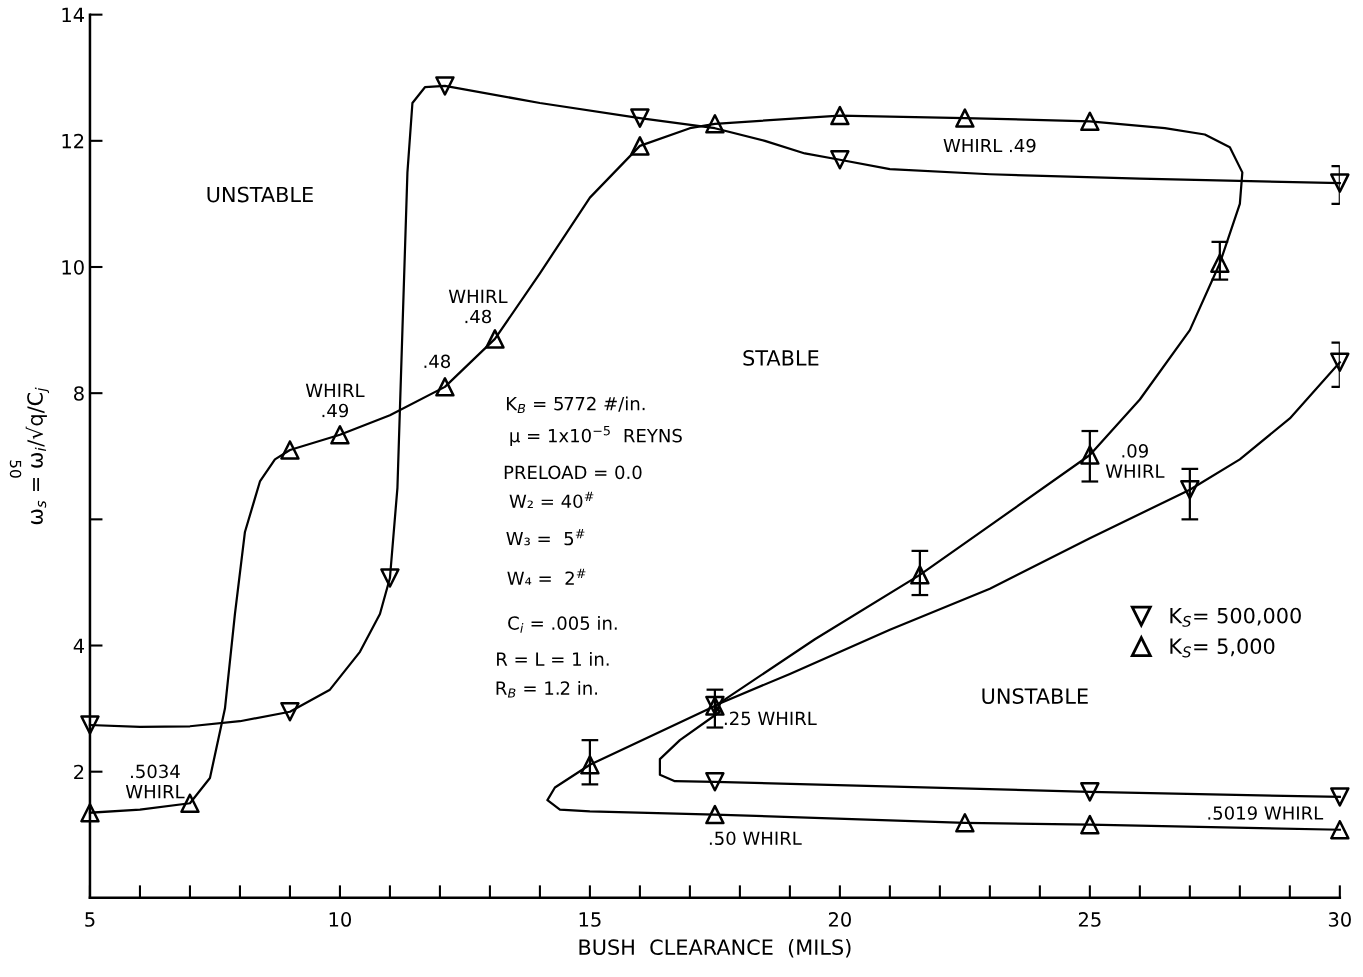 The height and width of the screenshot is (977, 1363). What do you see at coordinates (73, 141) in the screenshot?
I see `y-tick-label: 12` at bounding box center [73, 141].